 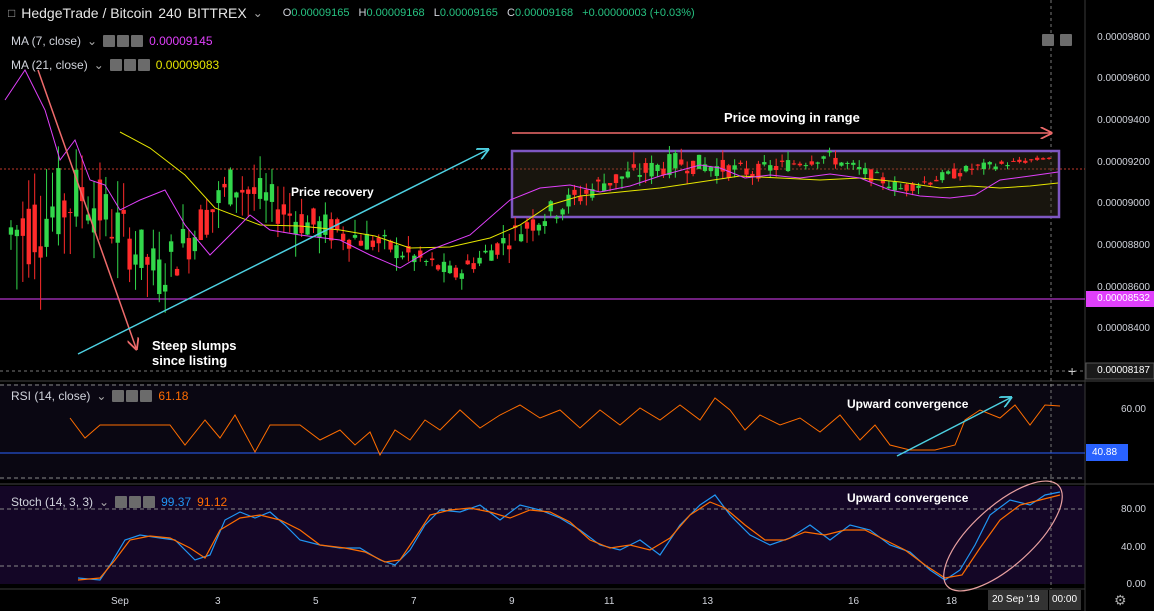 I want to click on range-annotation: Price moving in range, so click(x=792, y=117).